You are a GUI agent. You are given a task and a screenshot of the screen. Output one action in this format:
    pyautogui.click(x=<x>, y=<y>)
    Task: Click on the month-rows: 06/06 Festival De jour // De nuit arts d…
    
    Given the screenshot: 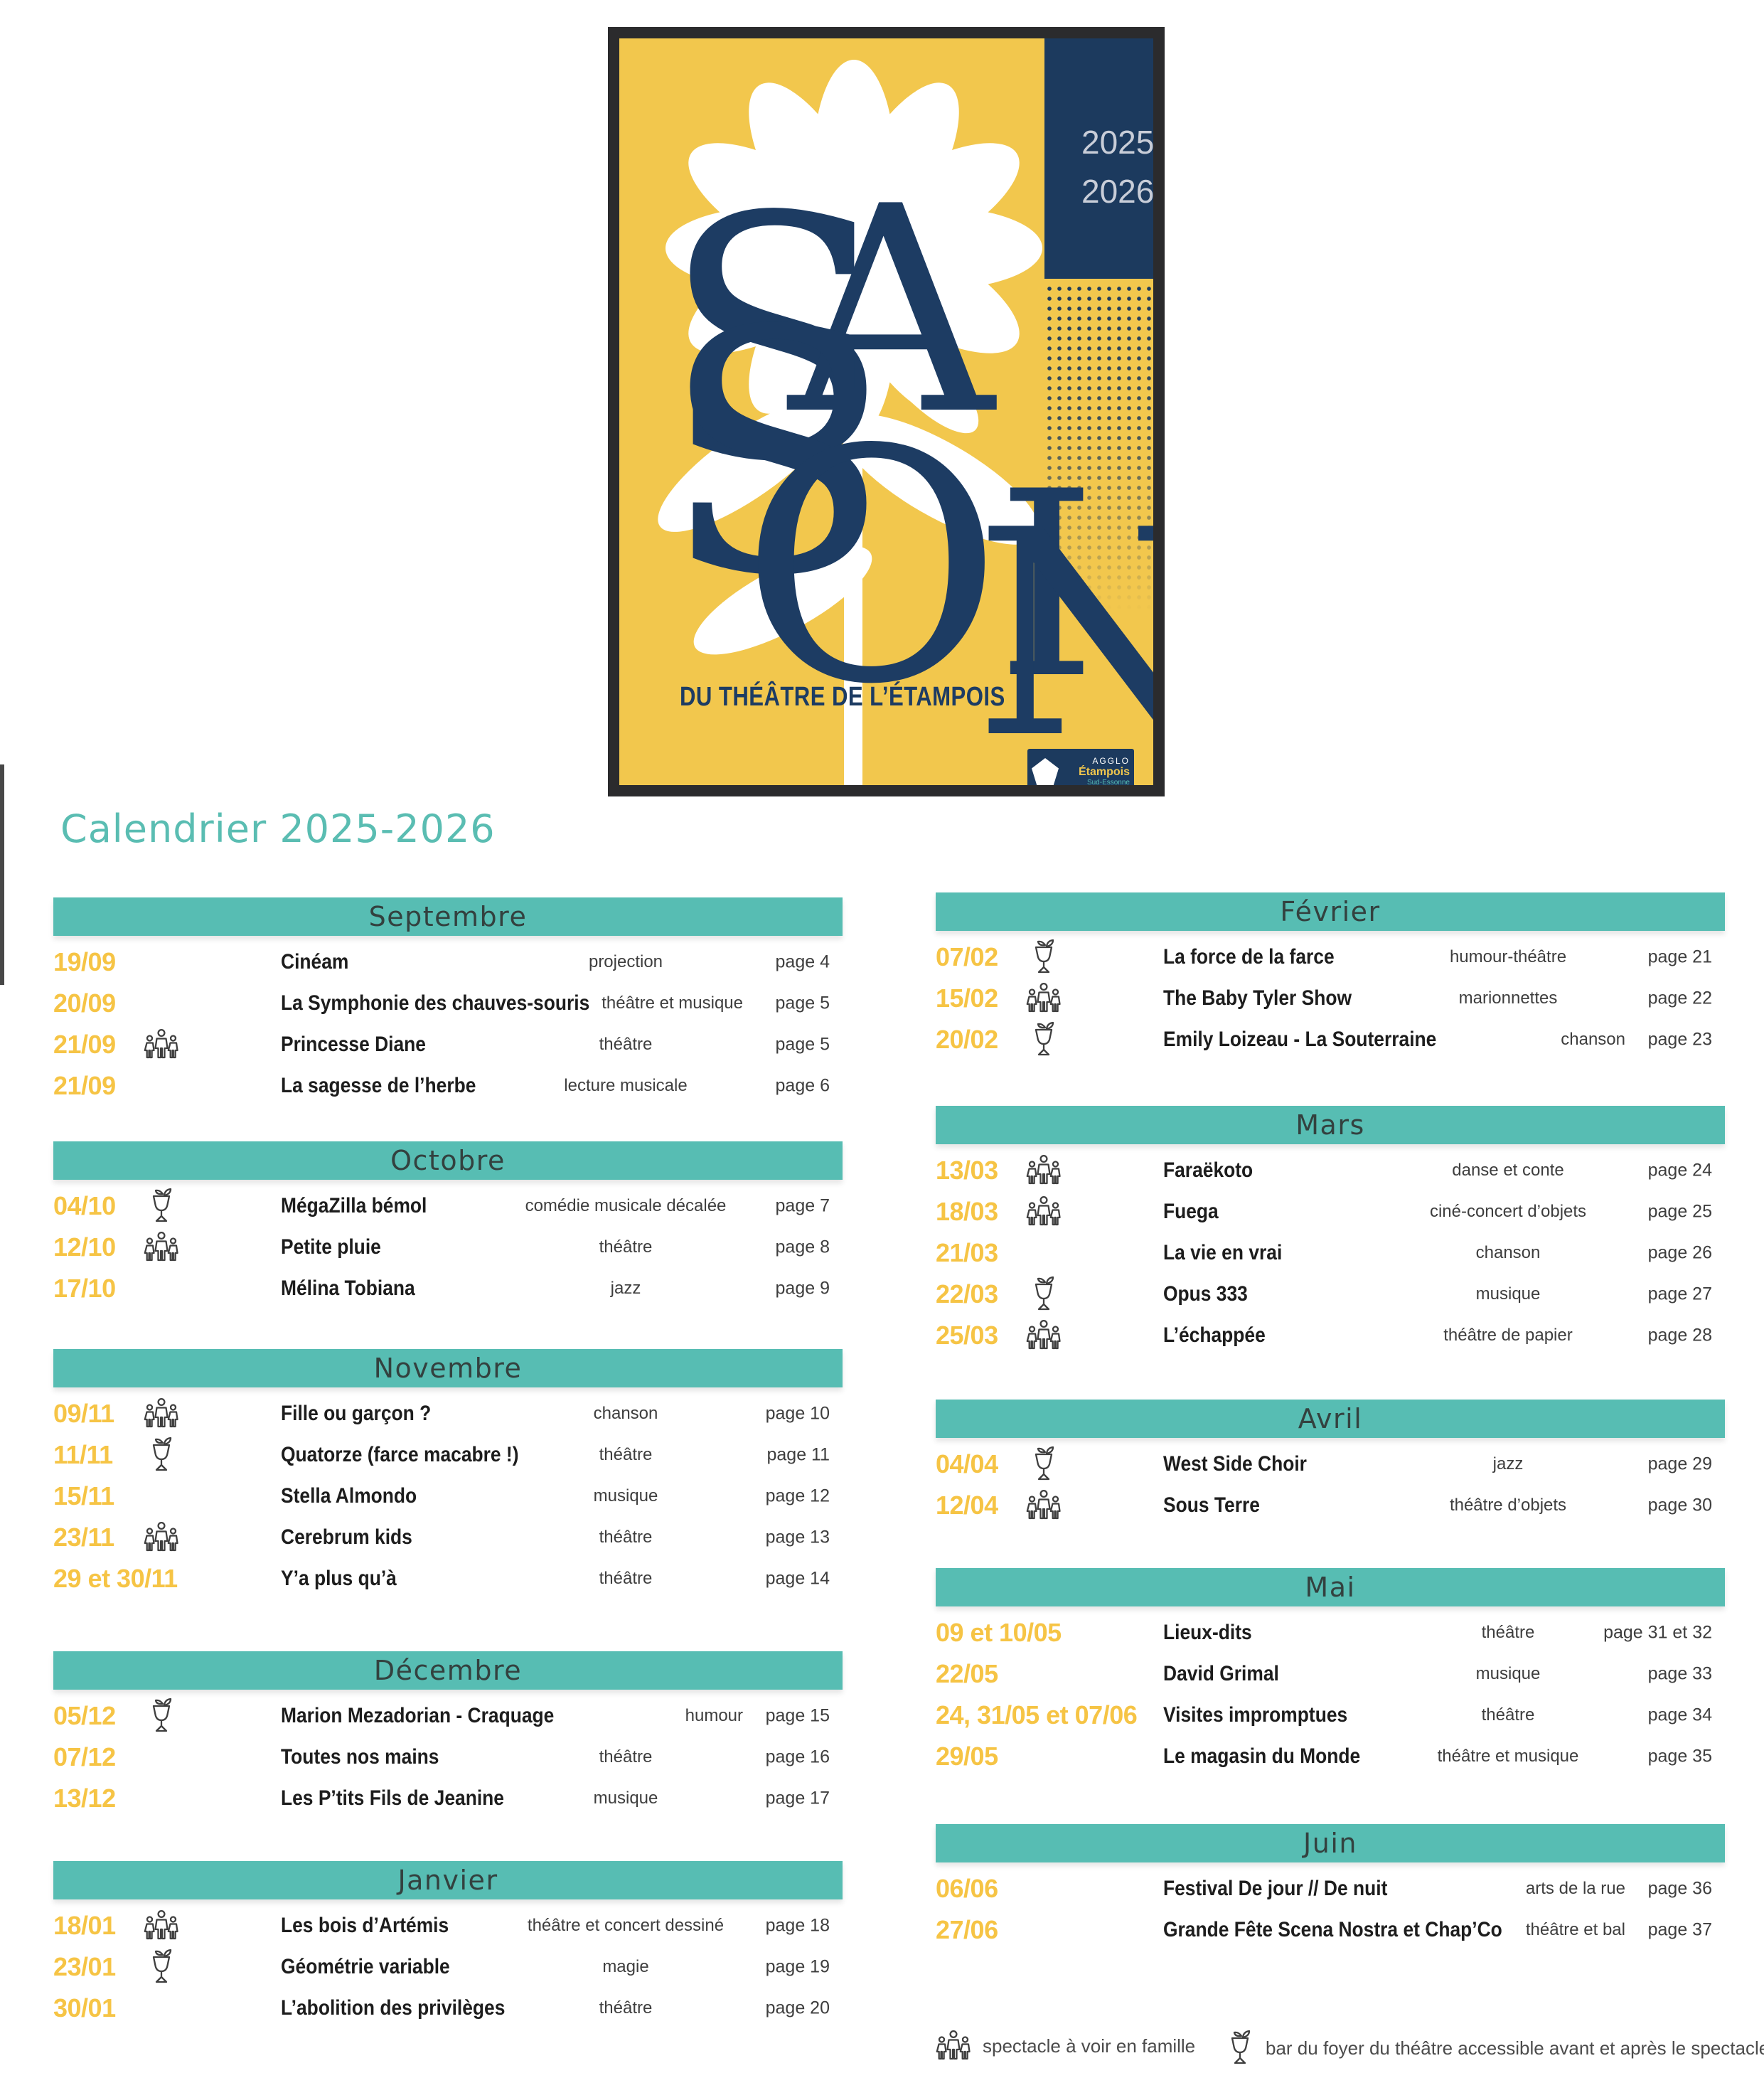 What is the action you would take?
    pyautogui.click(x=1330, y=1906)
    